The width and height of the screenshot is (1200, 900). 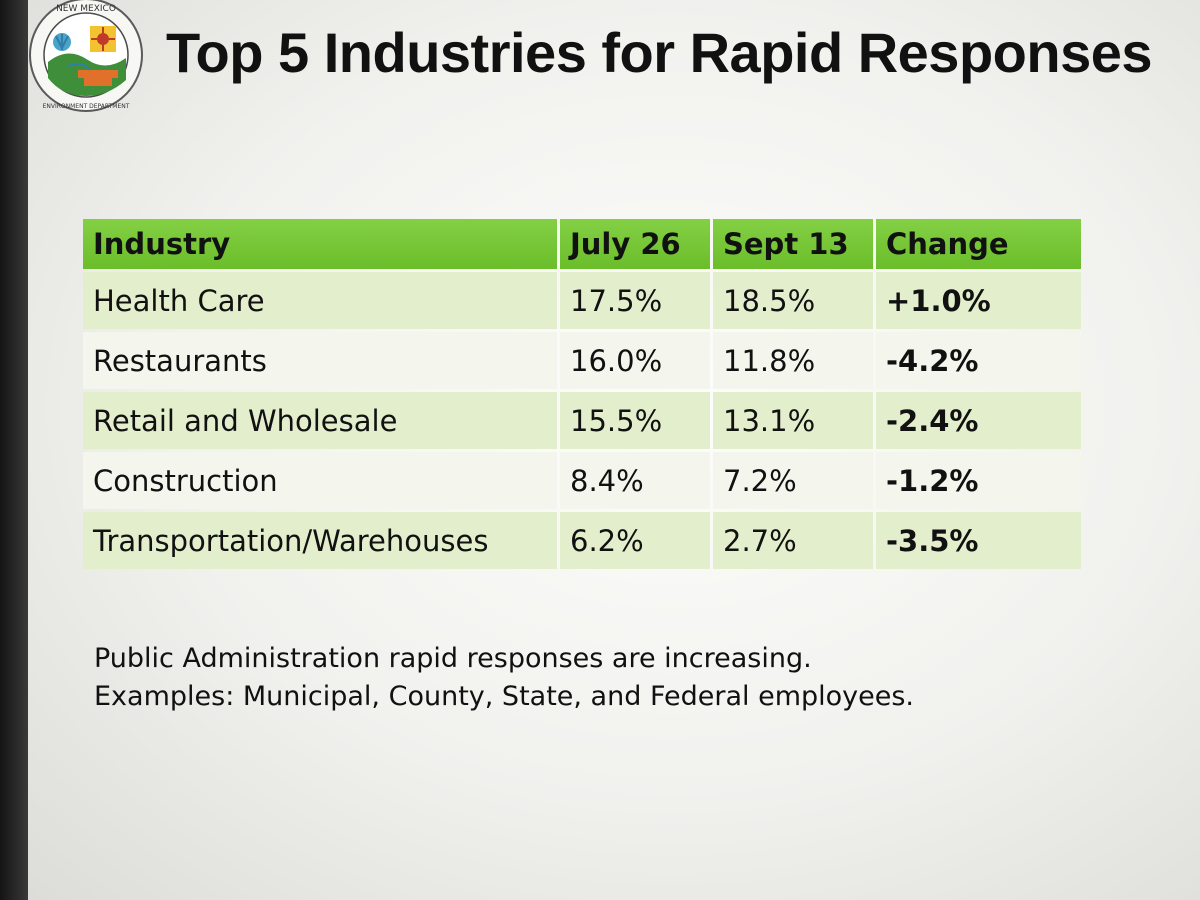 I want to click on table-header-row: Industry July 26 Sept 13 Change, so click(x=582, y=244).